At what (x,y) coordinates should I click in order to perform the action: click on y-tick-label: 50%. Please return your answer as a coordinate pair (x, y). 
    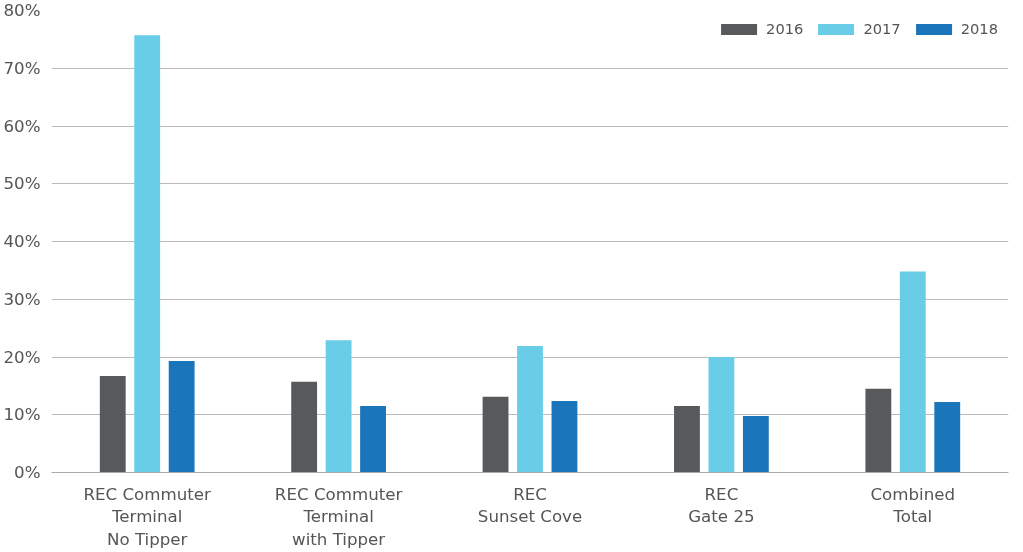
    Looking at the image, I should click on (22, 184).